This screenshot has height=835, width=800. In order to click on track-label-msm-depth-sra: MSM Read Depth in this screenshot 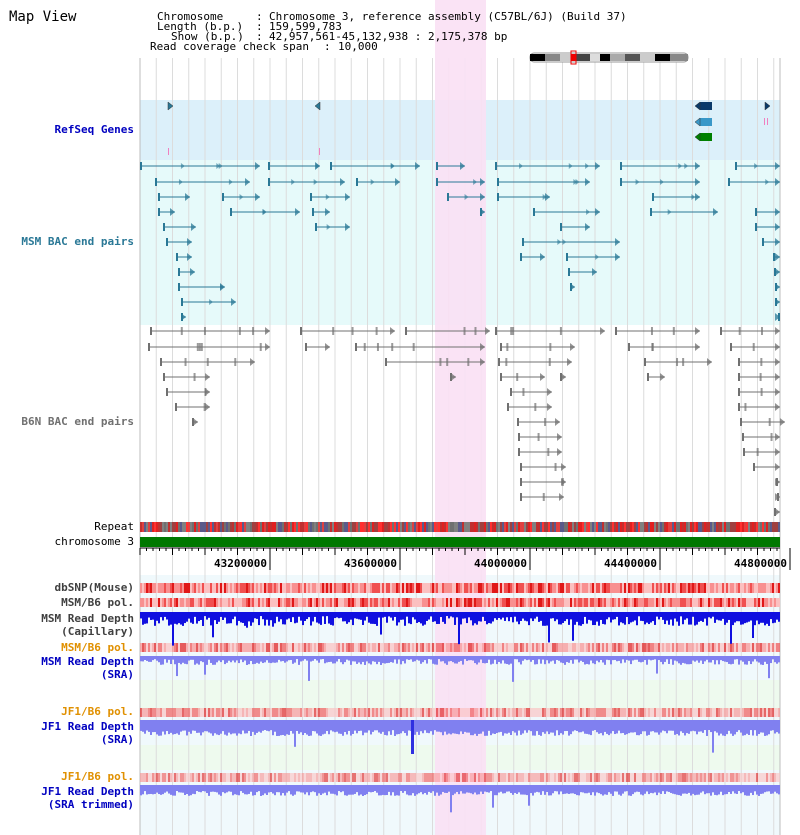, I will do `click(87, 661)`.